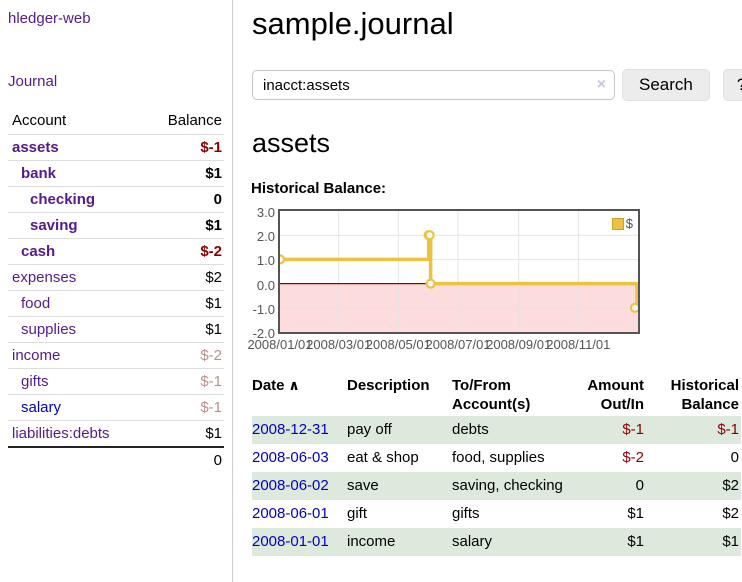 This screenshot has width=742, height=582. I want to click on account-link-gifts: gifts, so click(35, 381).